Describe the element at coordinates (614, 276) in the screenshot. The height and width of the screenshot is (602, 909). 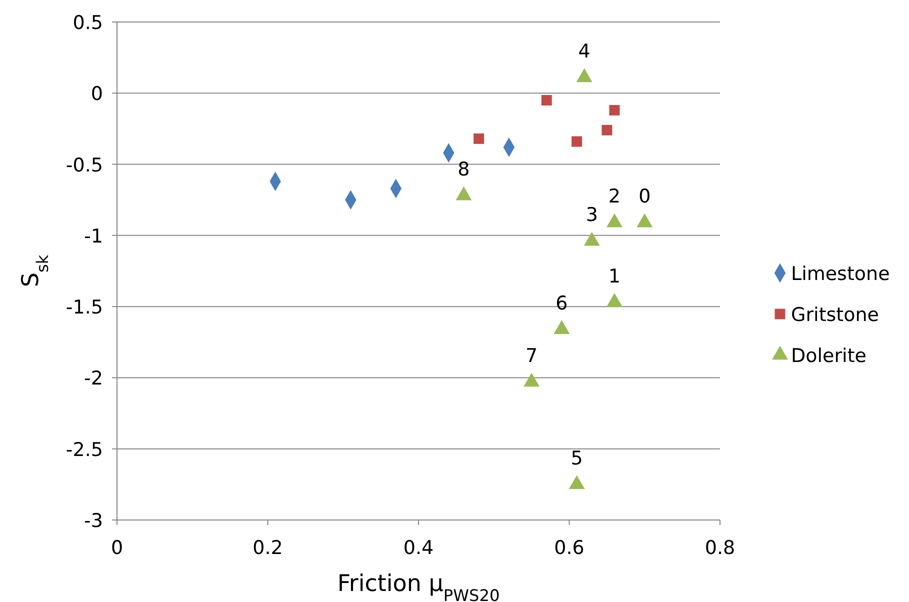
I see `annotation: 1` at that location.